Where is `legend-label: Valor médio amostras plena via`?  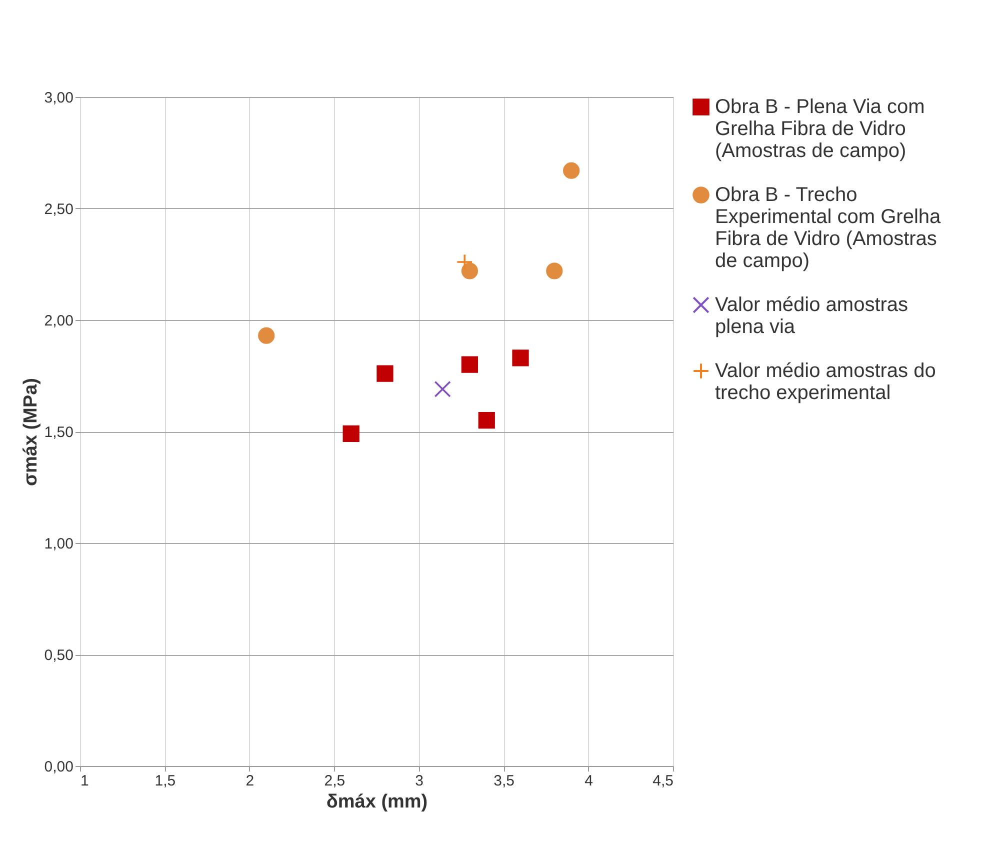
legend-label: Valor médio amostras plena via is located at coordinates (811, 316).